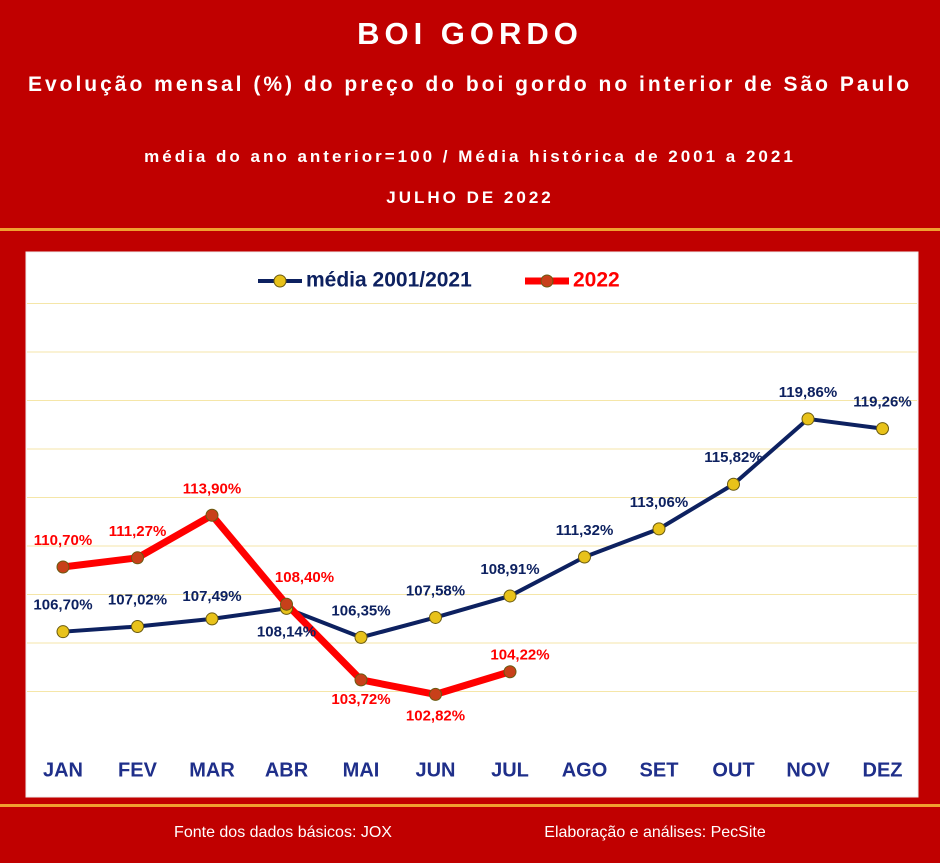  What do you see at coordinates (435, 590) in the screenshot?
I see `data-label: 107,58%` at bounding box center [435, 590].